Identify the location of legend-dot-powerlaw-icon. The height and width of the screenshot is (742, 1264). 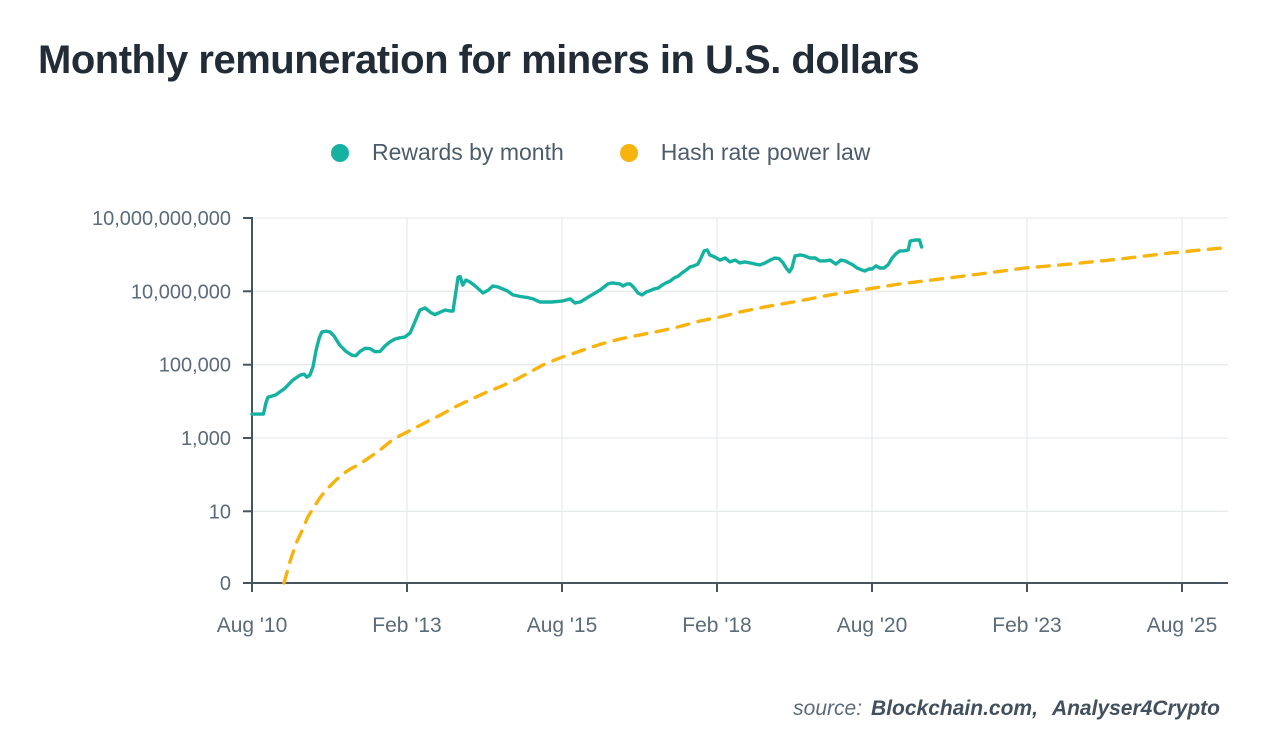
(628, 152).